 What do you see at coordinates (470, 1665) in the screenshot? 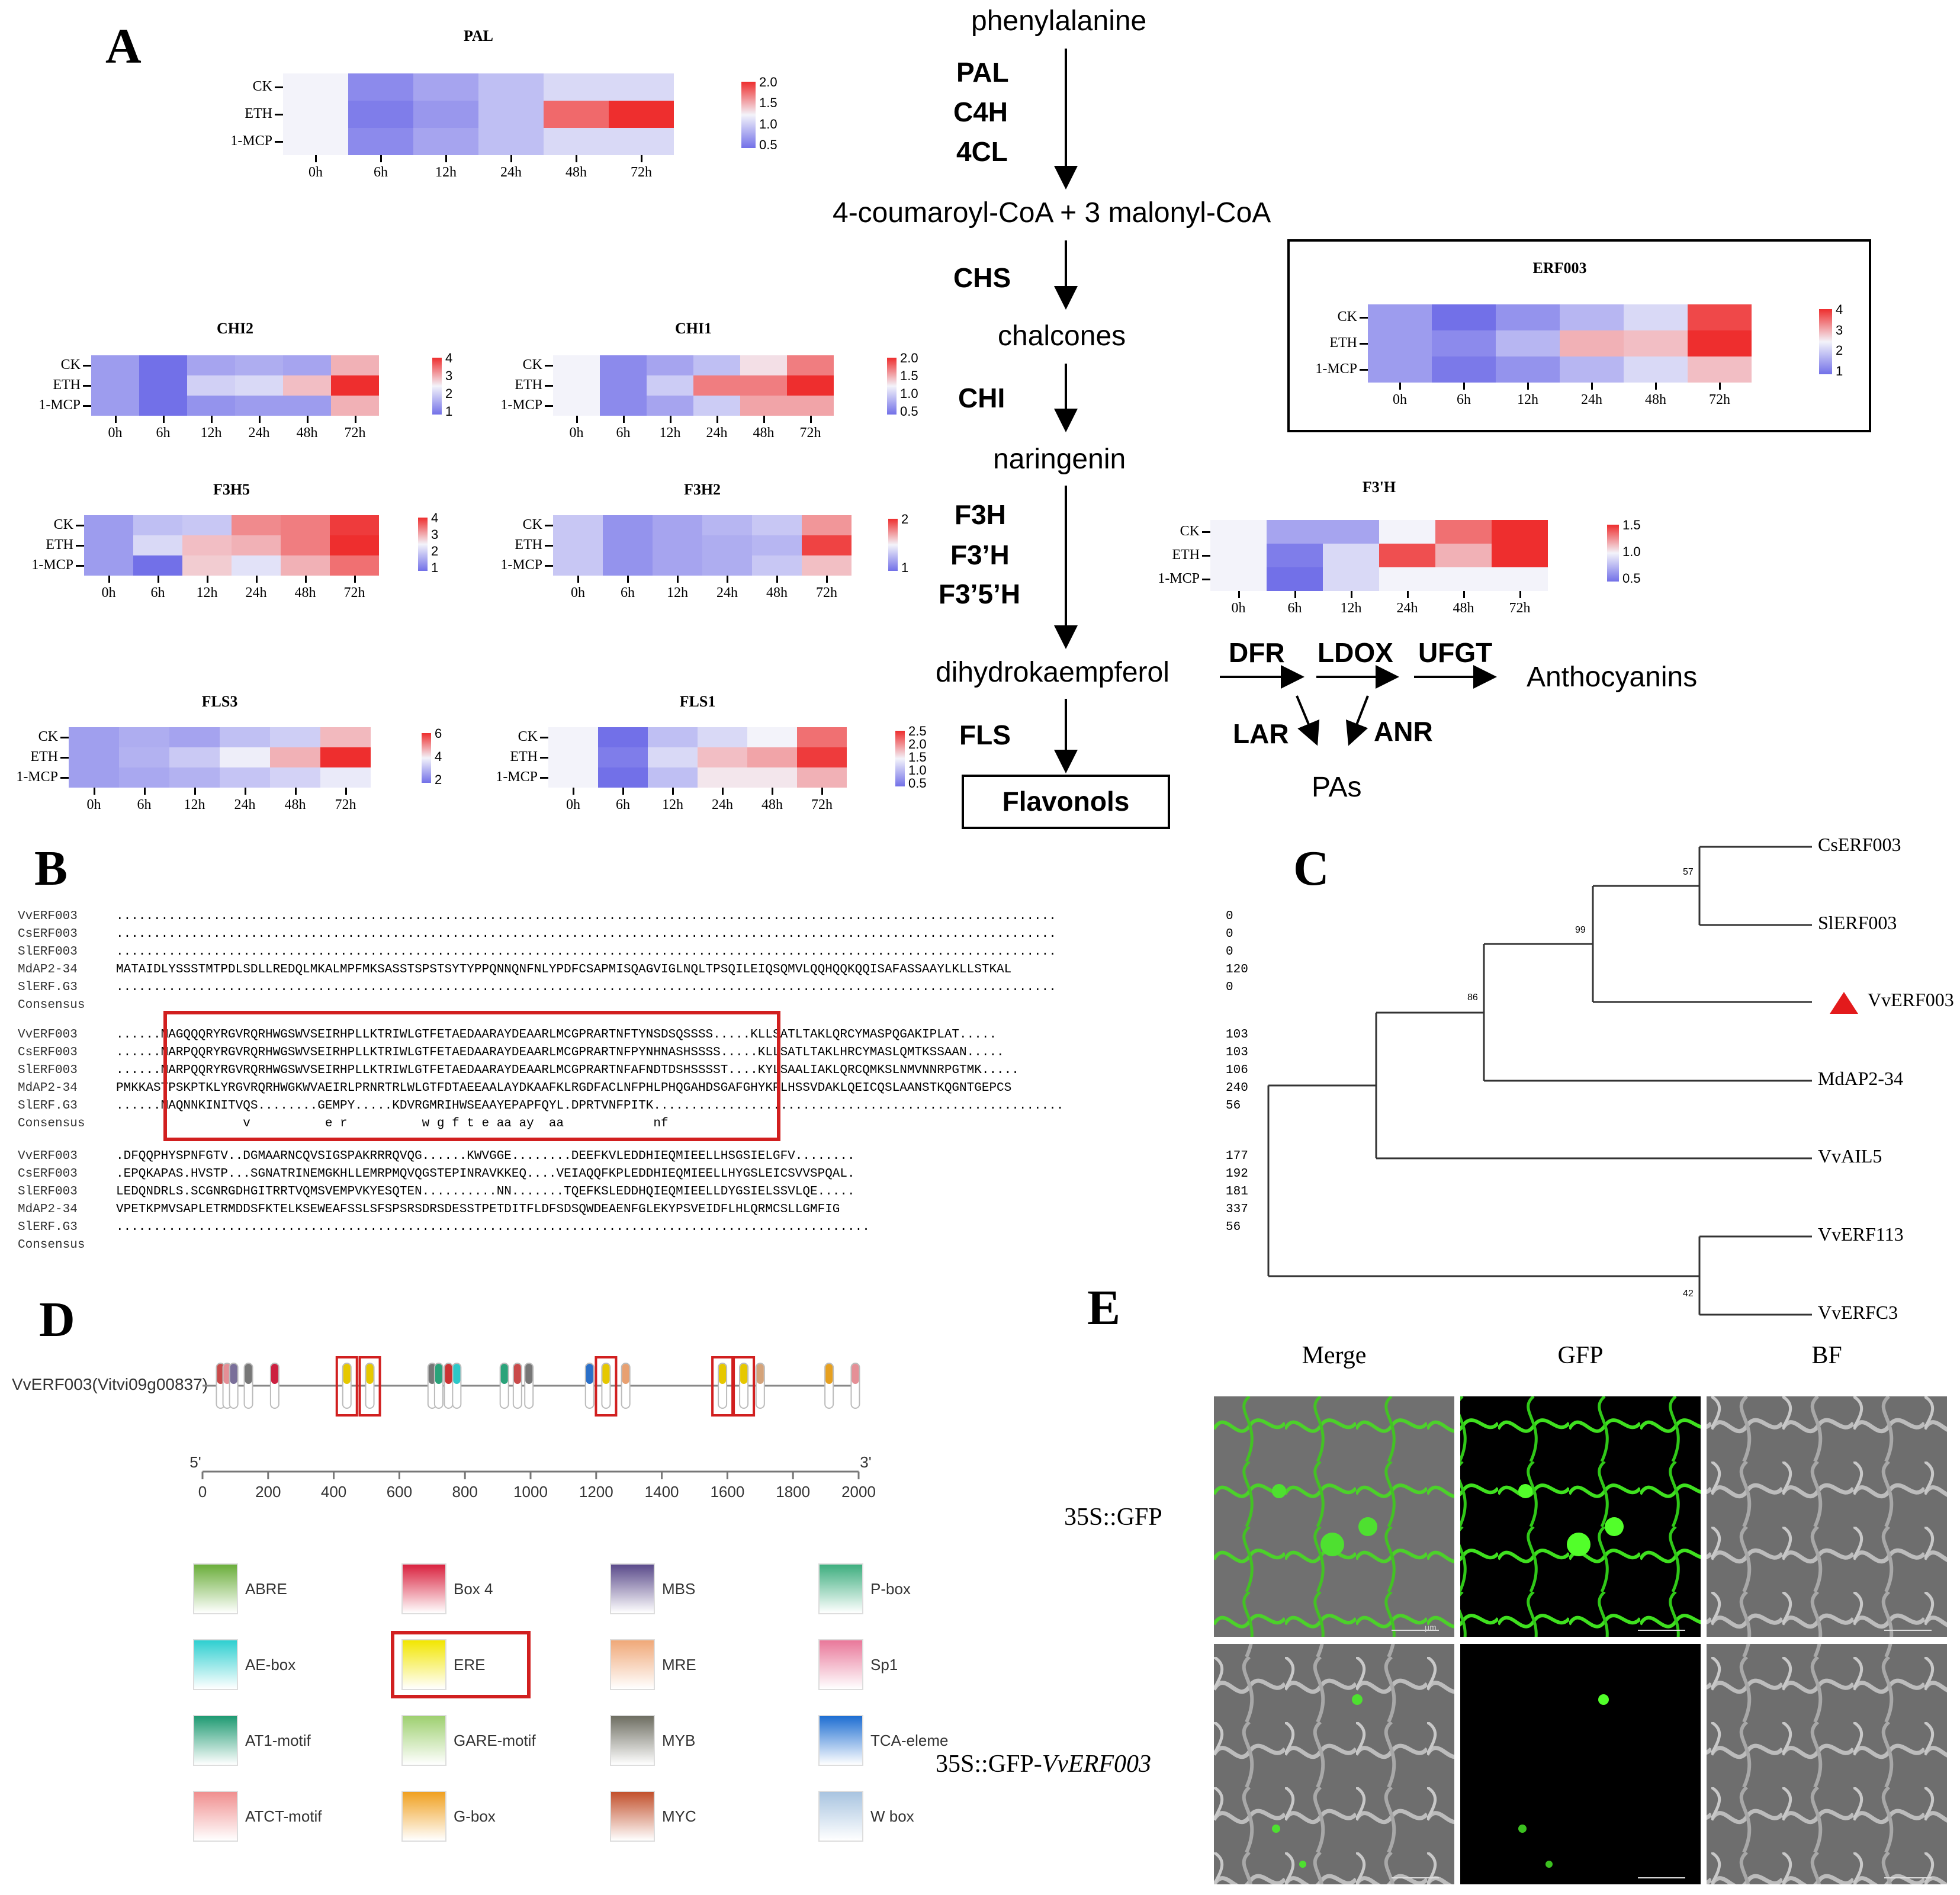
I see `legend-label: ERE` at bounding box center [470, 1665].